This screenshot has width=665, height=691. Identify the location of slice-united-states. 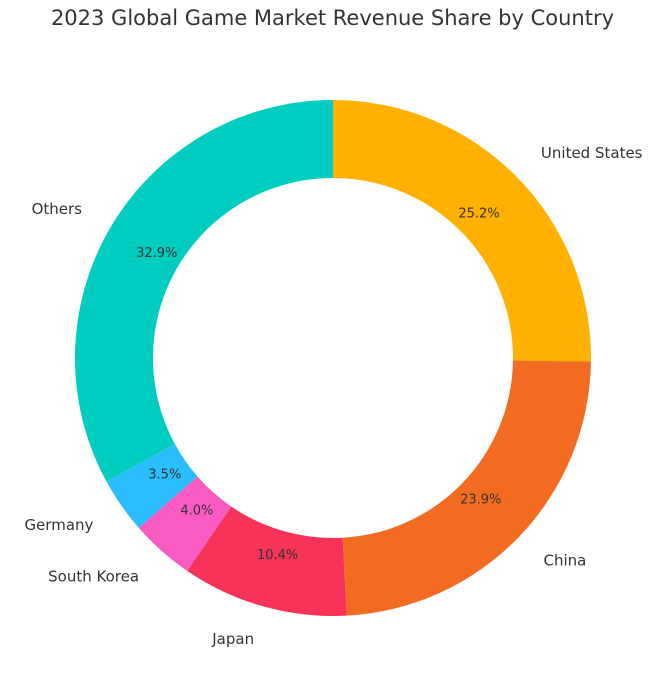
(462, 231).